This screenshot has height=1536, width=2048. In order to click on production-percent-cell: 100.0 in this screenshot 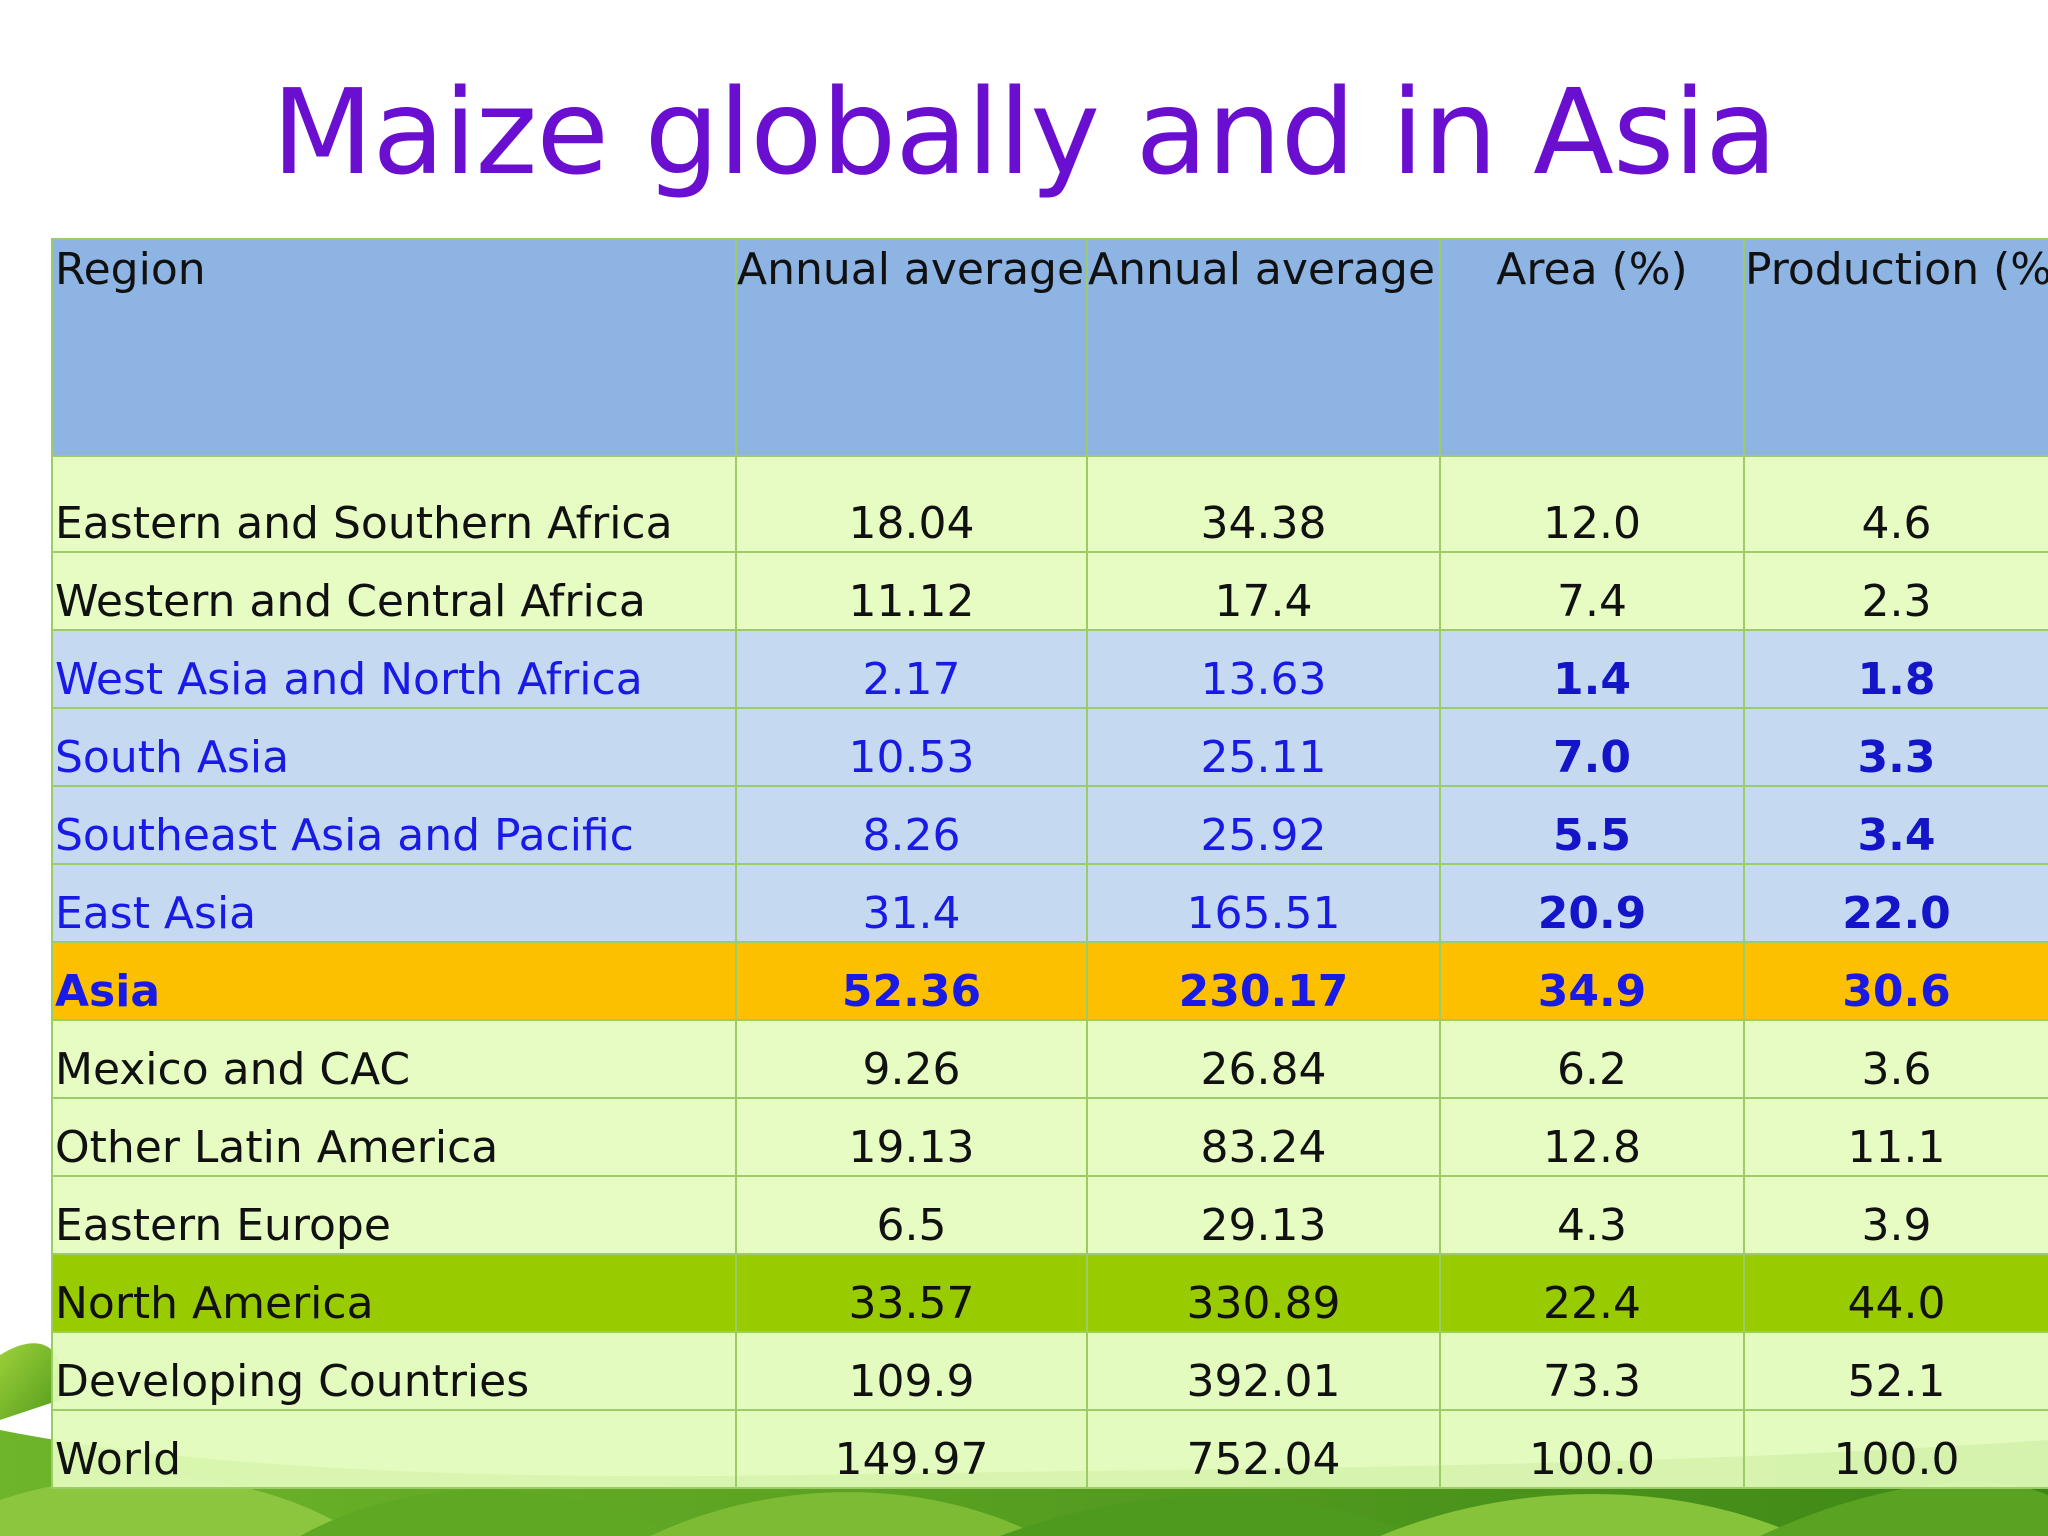, I will do `click(1895, 1449)`.